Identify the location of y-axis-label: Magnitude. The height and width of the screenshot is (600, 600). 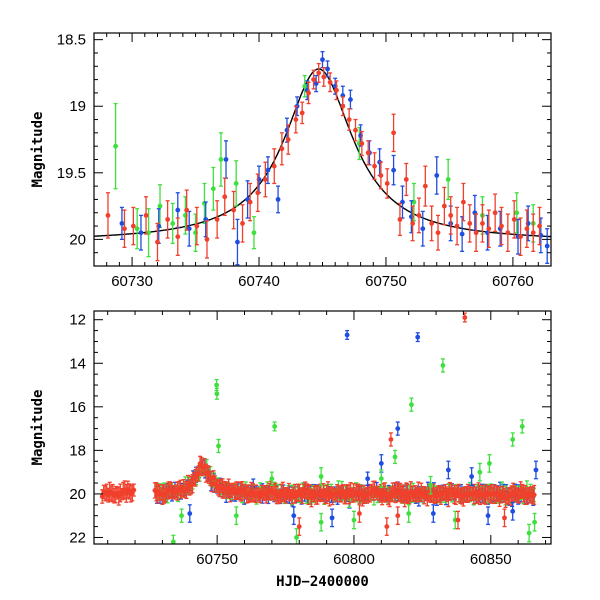
(38, 150).